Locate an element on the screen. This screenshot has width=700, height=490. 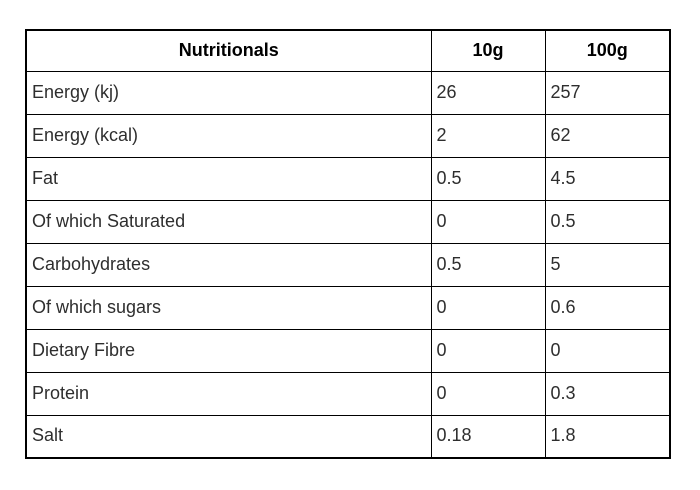
table-header-row: Nutritionals 10g 100g is located at coordinates (348, 50).